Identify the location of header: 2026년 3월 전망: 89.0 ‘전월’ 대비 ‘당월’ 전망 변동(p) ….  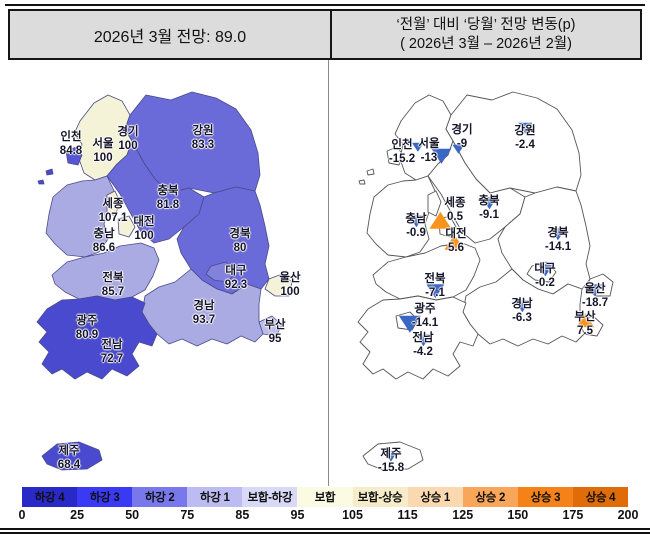
(325, 34).